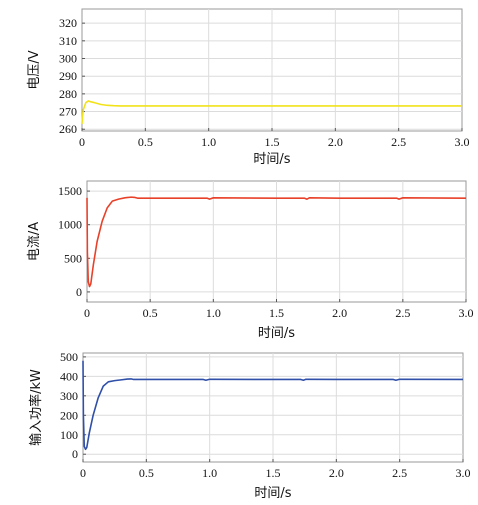  What do you see at coordinates (466, 313) in the screenshot?
I see `current-x-tick-label: 3.0` at bounding box center [466, 313].